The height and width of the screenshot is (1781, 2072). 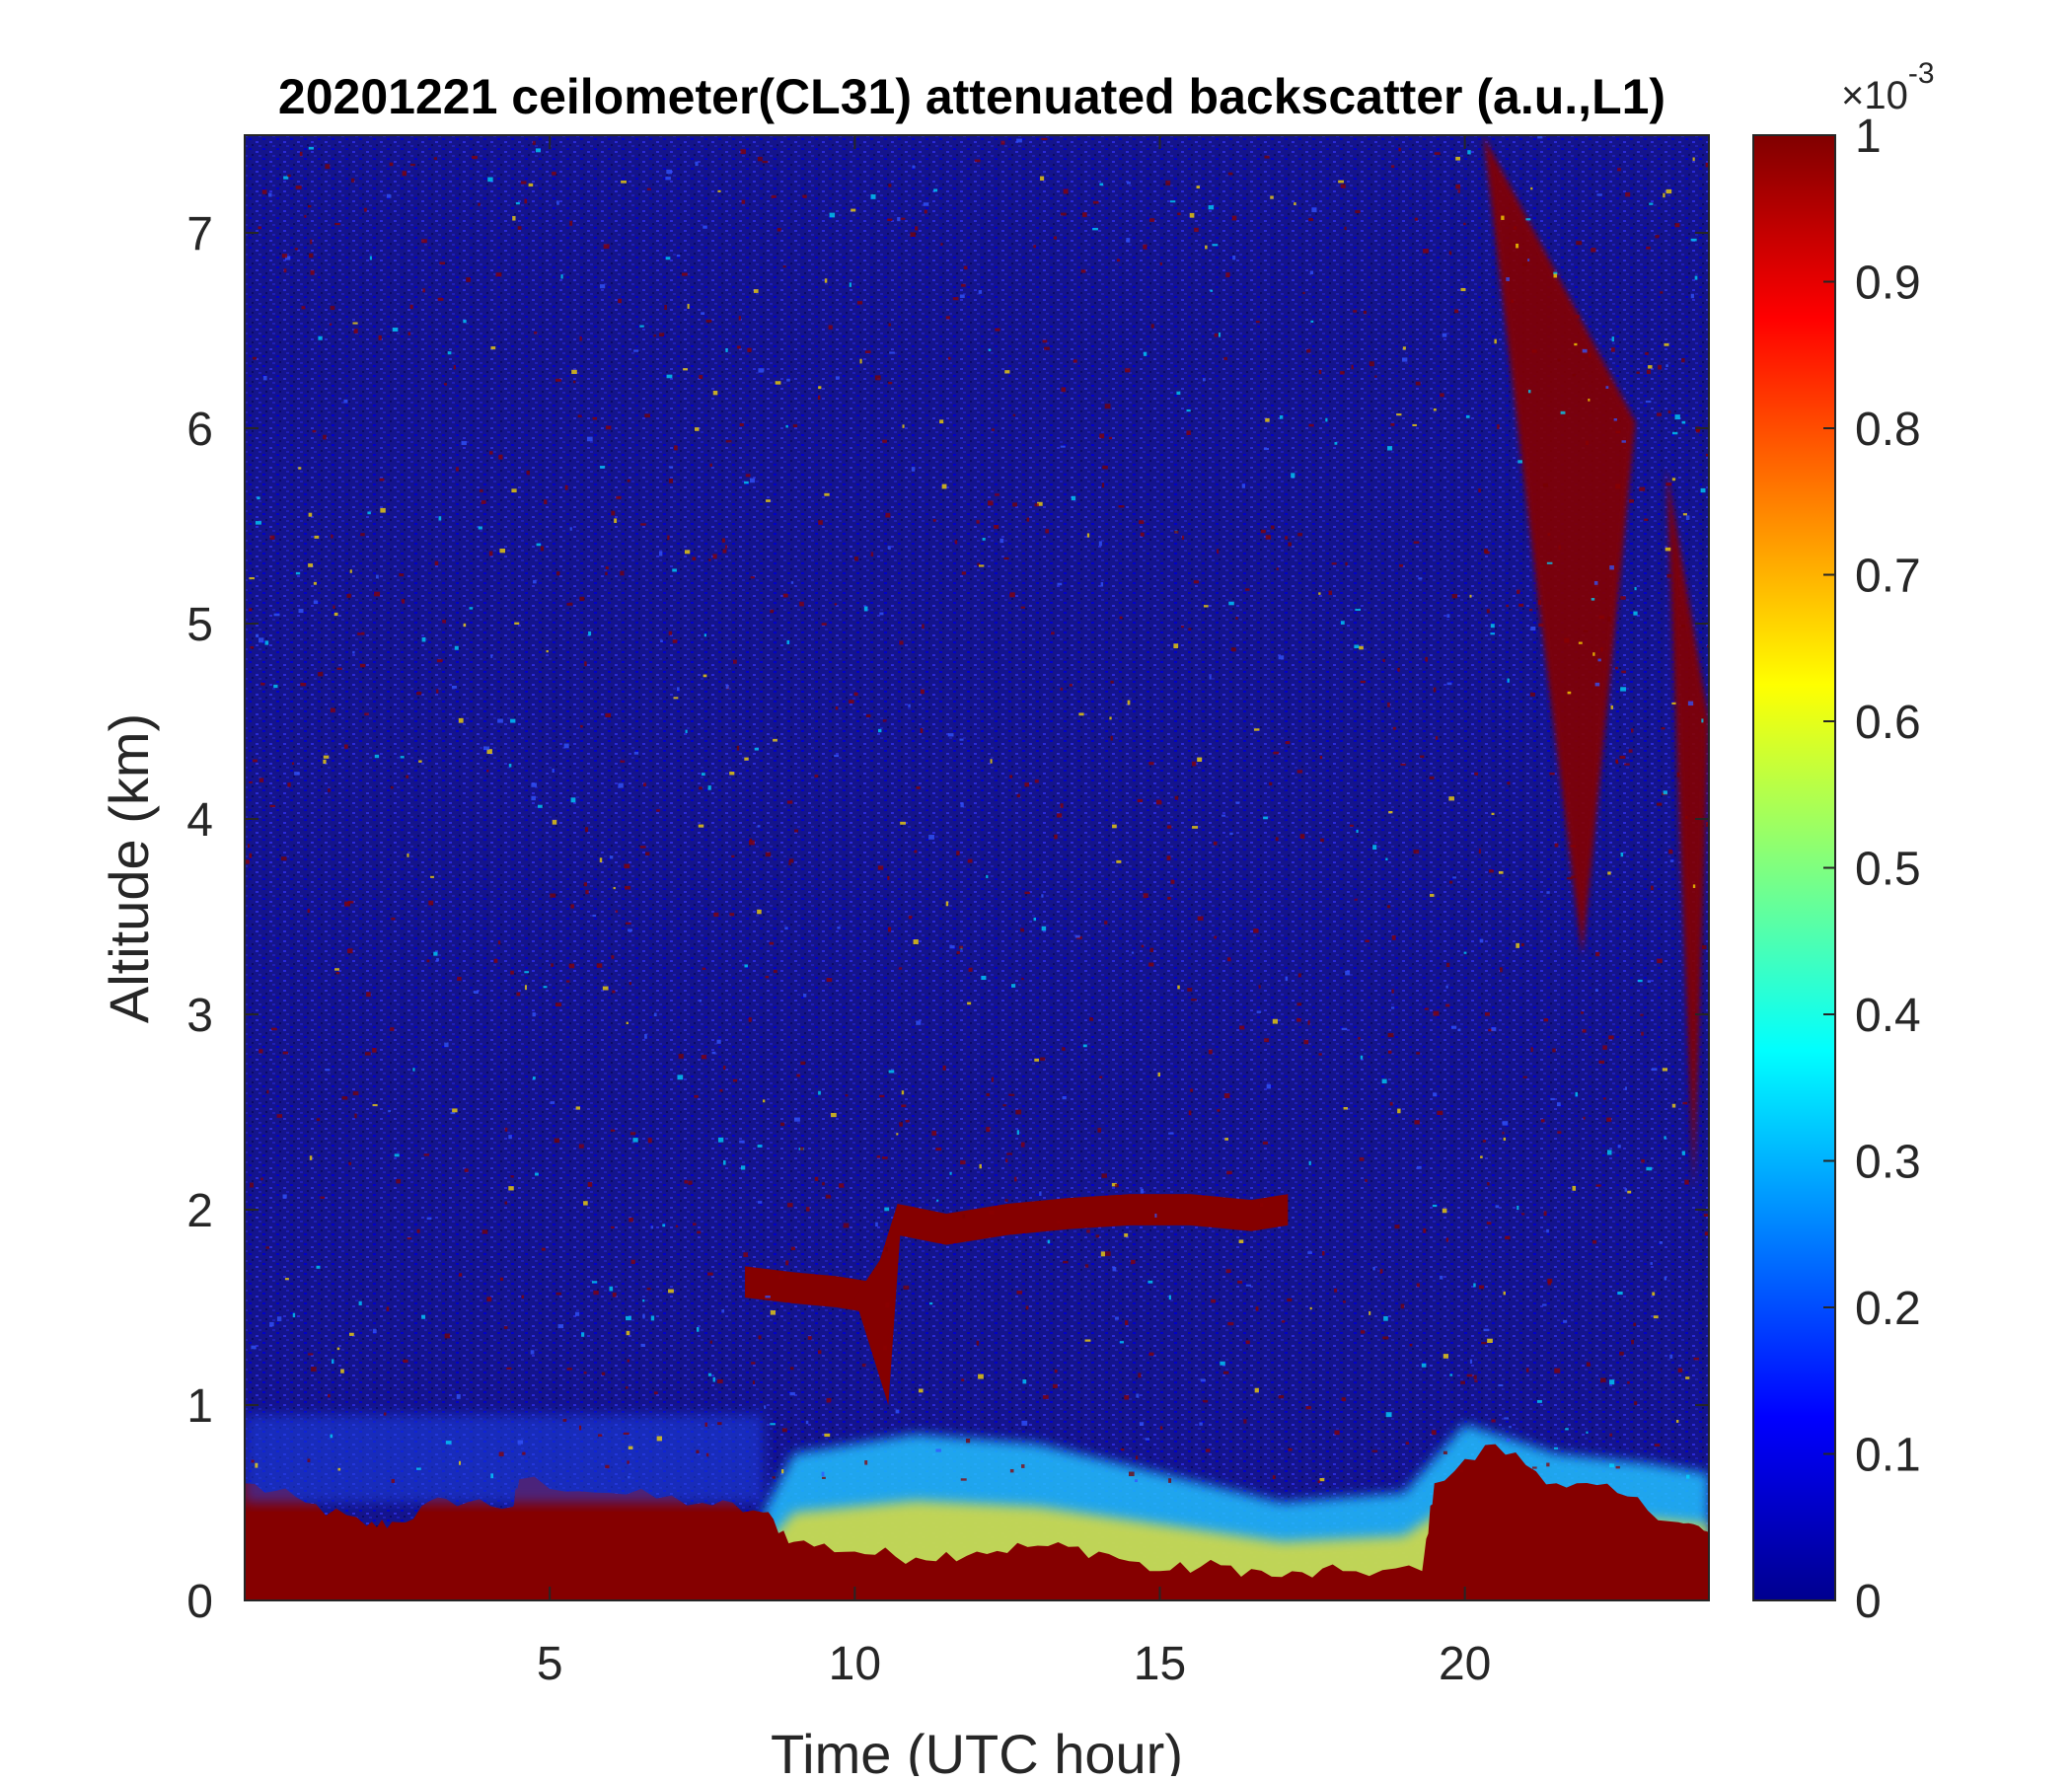 What do you see at coordinates (200, 1406) in the screenshot?
I see `y-tick-label: 1` at bounding box center [200, 1406].